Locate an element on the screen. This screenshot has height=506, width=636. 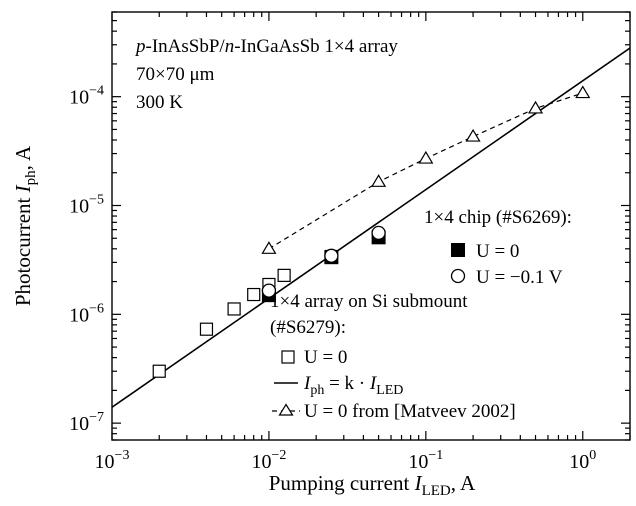
x-tick-label: 10⁰ is located at coordinates (582, 460).